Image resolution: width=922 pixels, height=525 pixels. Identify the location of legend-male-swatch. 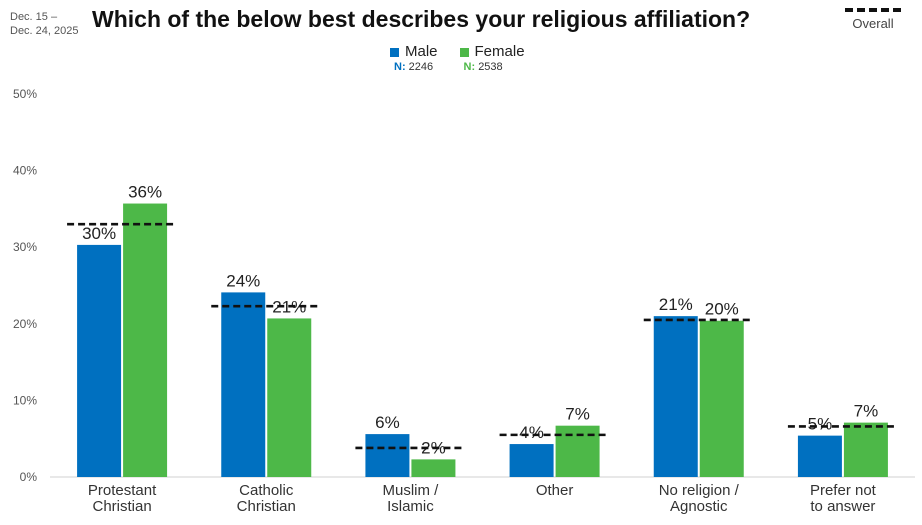
(394, 52).